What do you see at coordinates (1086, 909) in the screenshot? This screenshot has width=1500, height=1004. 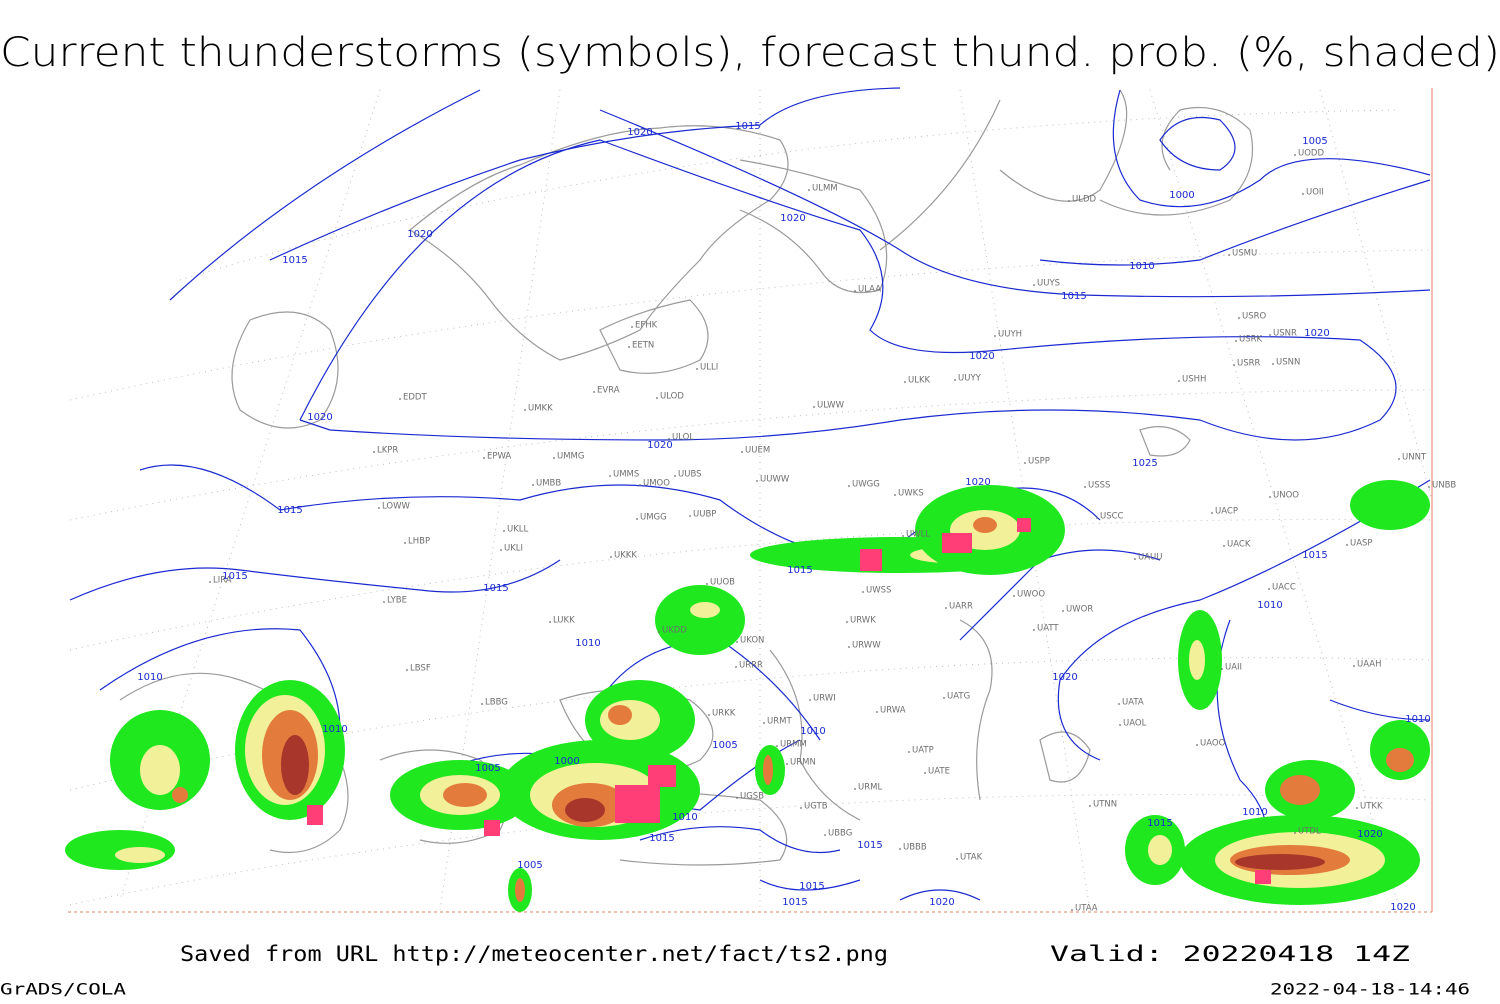 I see `station-label: UTAA` at bounding box center [1086, 909].